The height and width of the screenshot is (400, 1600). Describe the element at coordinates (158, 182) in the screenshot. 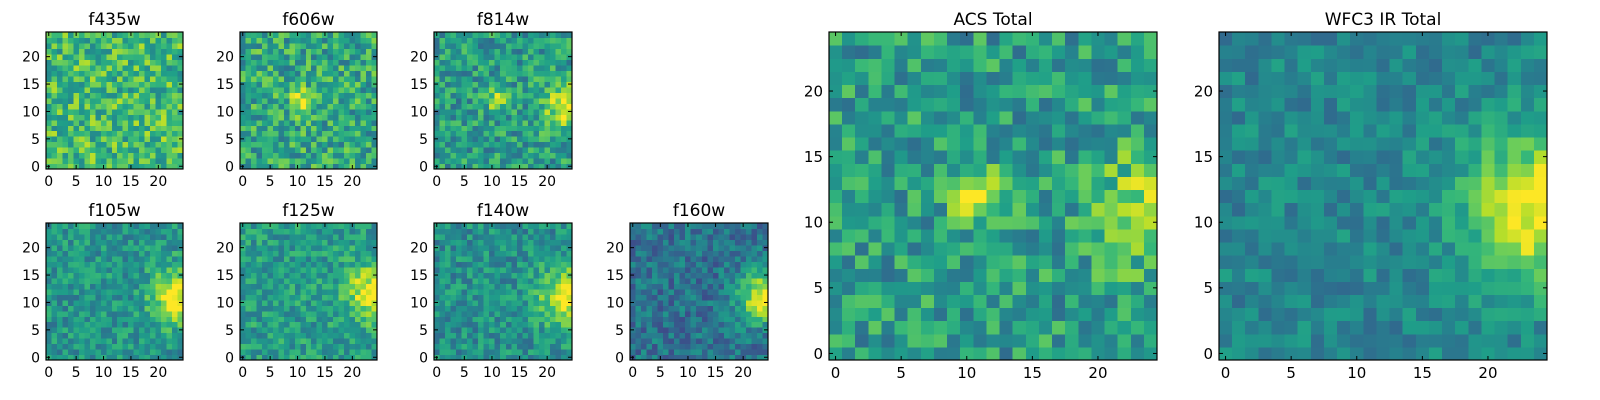

I see `x-tick-label: 20` at that location.